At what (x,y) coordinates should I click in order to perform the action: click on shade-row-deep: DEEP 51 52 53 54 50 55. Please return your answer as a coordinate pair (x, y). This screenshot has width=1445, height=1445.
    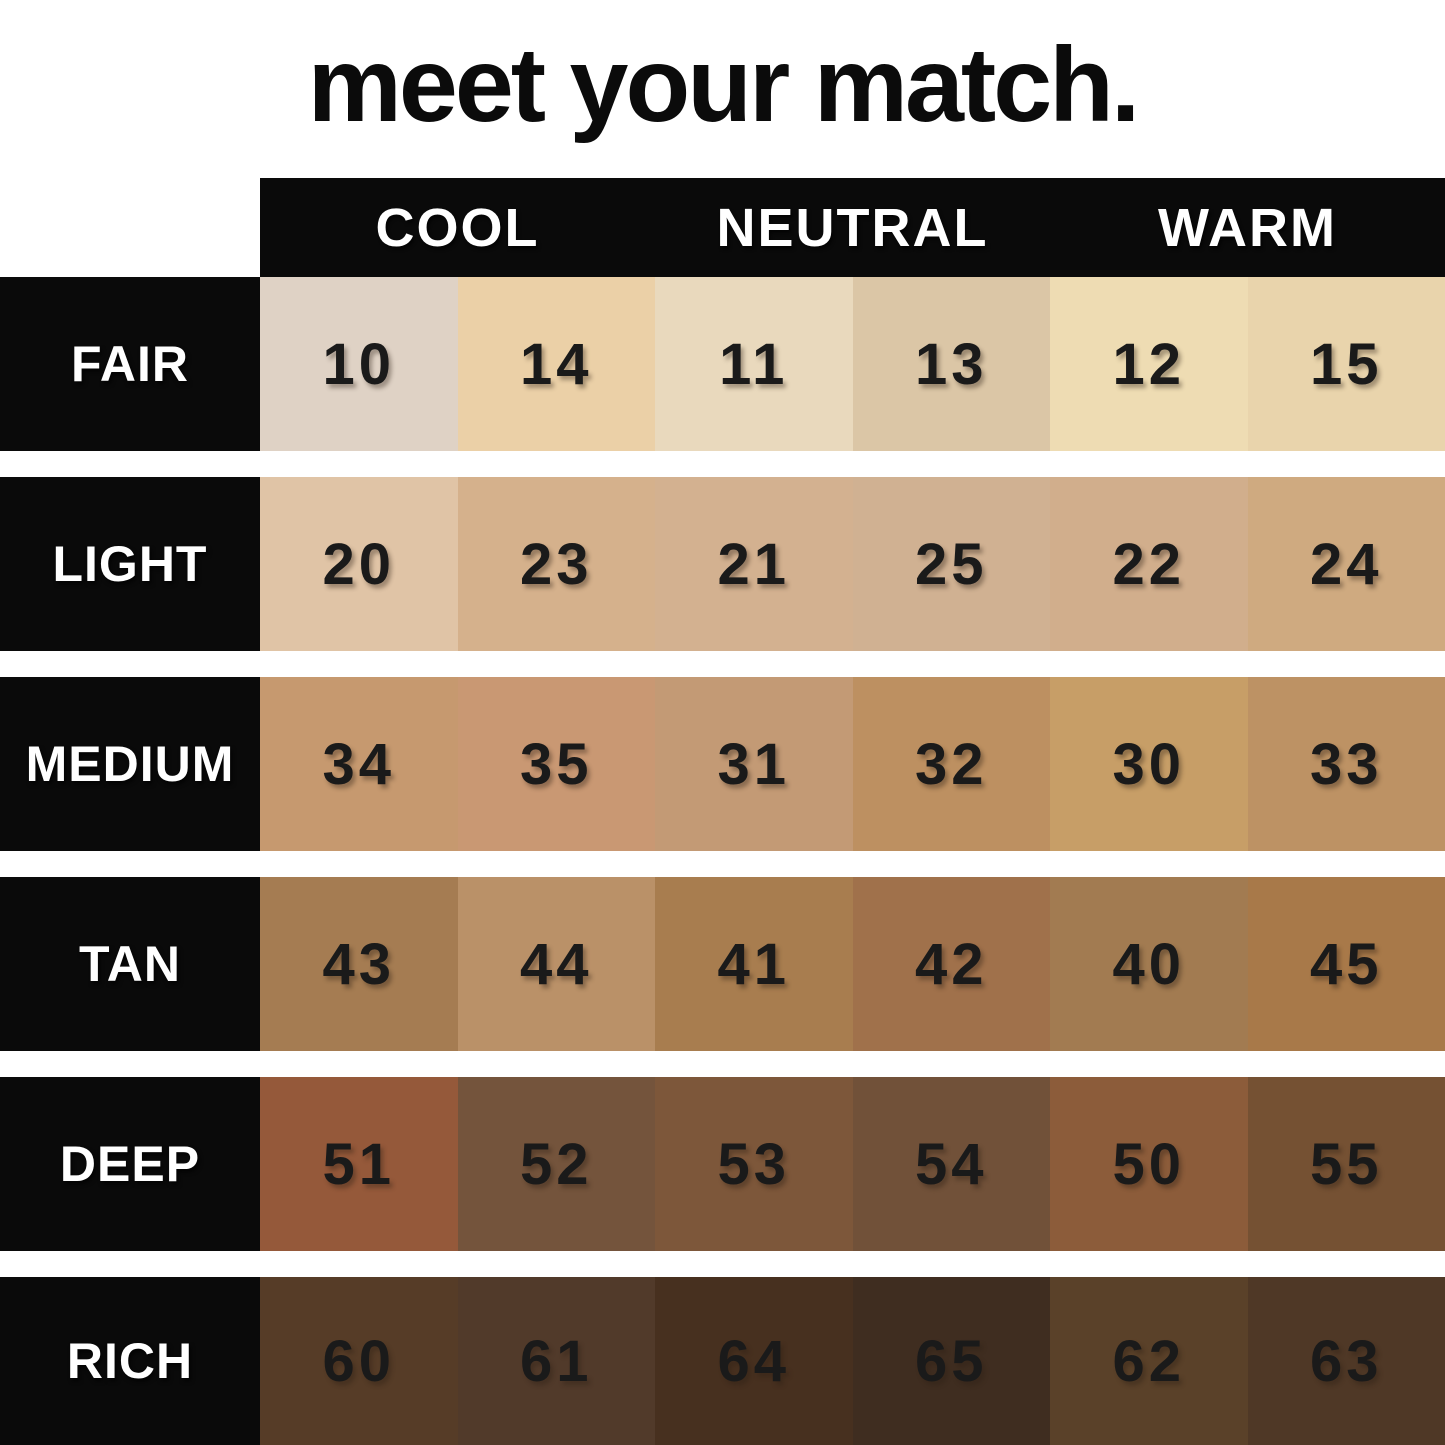
    Looking at the image, I should click on (722, 1164).